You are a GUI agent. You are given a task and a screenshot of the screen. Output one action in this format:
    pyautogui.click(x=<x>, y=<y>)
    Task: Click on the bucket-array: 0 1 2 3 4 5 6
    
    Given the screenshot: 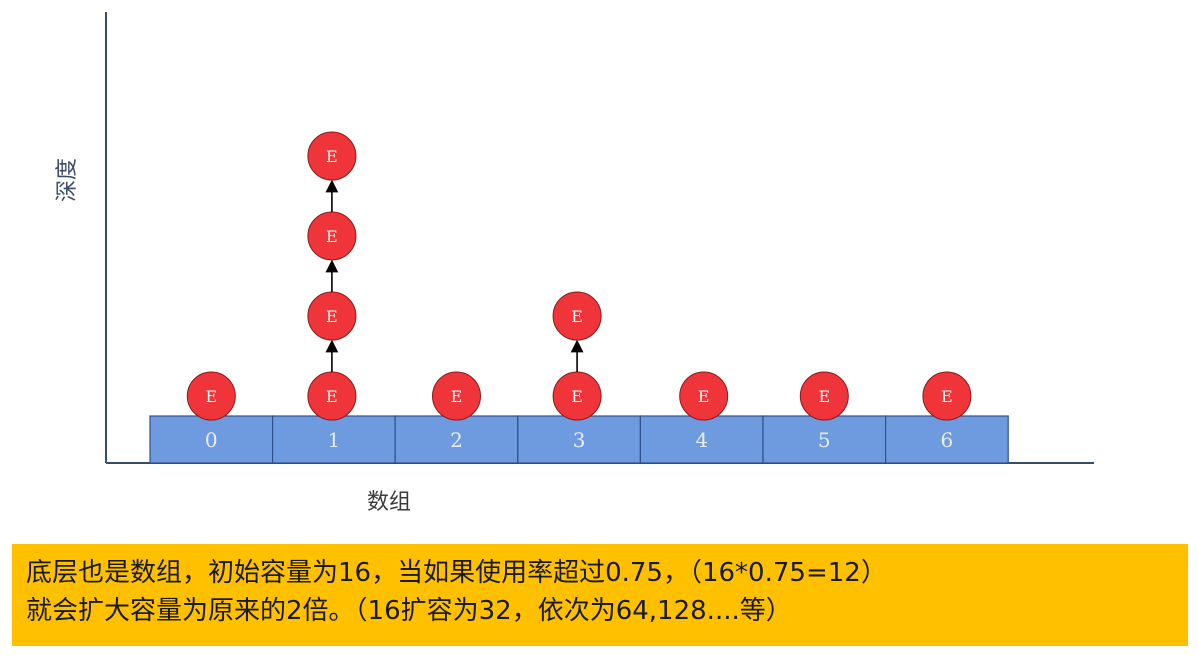 What is the action you would take?
    pyautogui.click(x=579, y=439)
    